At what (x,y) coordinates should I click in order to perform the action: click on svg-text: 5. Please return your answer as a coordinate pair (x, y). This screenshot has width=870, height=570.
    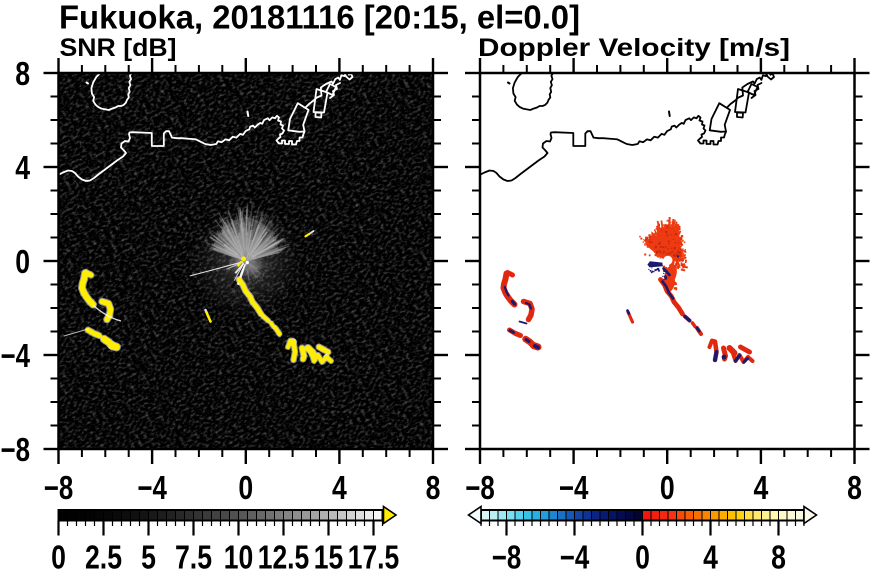
    Looking at the image, I should click on (148, 554).